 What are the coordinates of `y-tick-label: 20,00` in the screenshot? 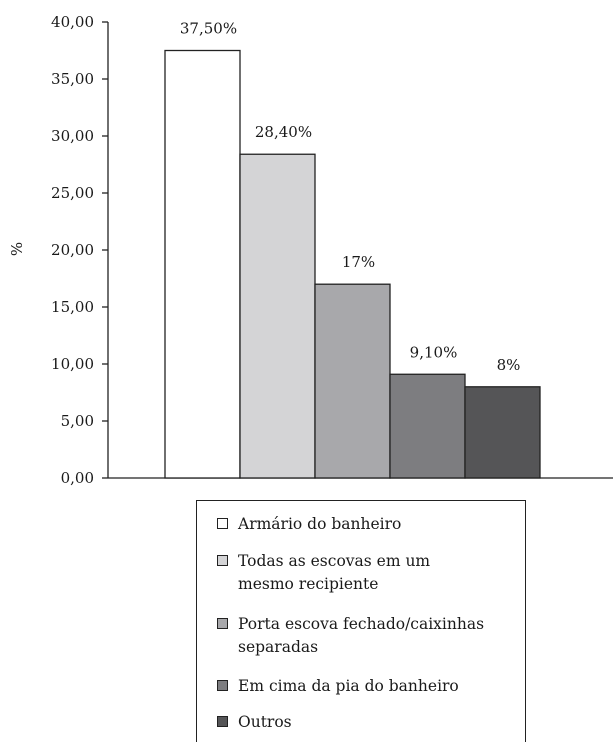 It's located at (72, 250).